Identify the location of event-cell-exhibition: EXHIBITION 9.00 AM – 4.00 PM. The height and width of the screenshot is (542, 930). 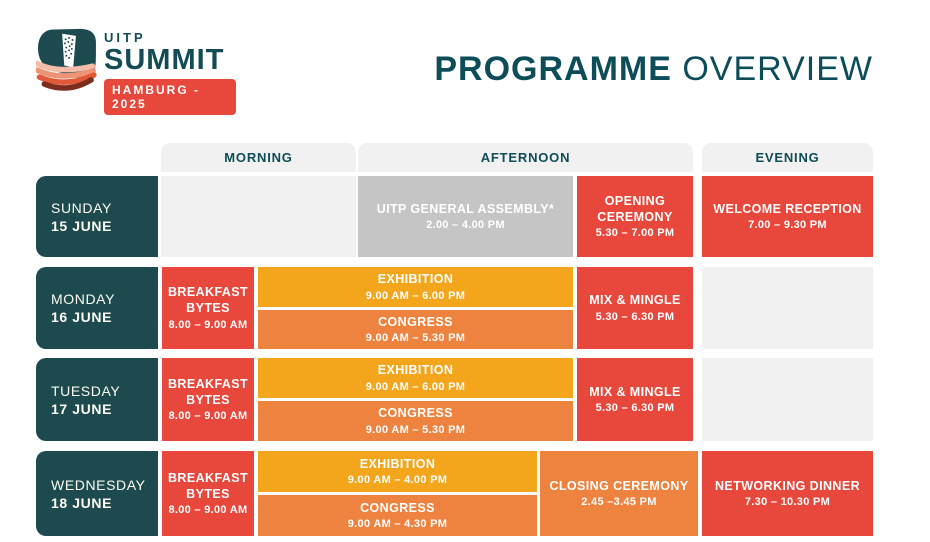
(397, 471).